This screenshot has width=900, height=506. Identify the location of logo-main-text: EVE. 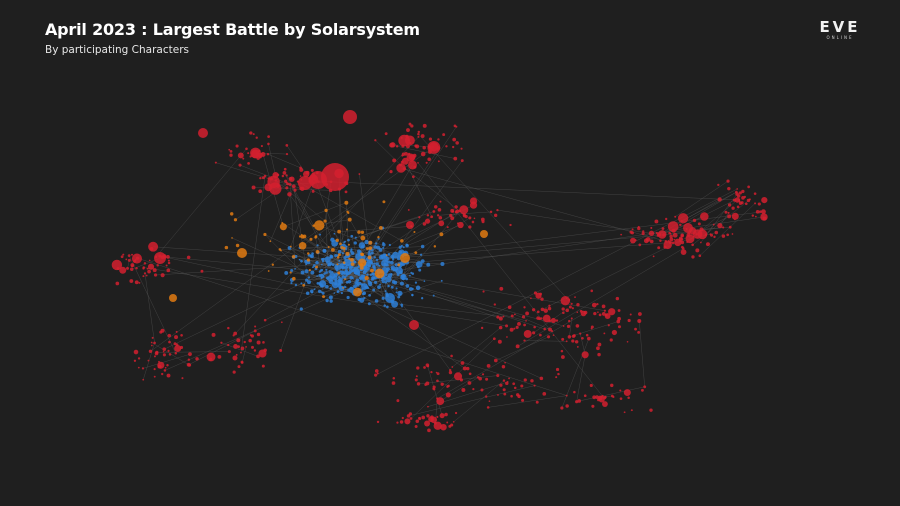
(840, 27).